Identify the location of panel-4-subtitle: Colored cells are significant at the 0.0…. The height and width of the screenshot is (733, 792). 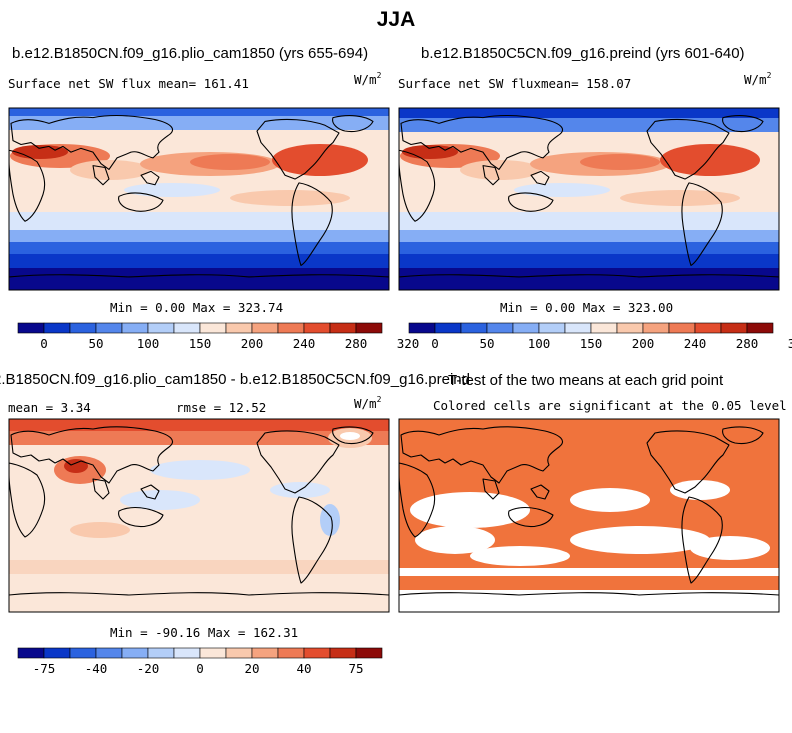
(610, 405).